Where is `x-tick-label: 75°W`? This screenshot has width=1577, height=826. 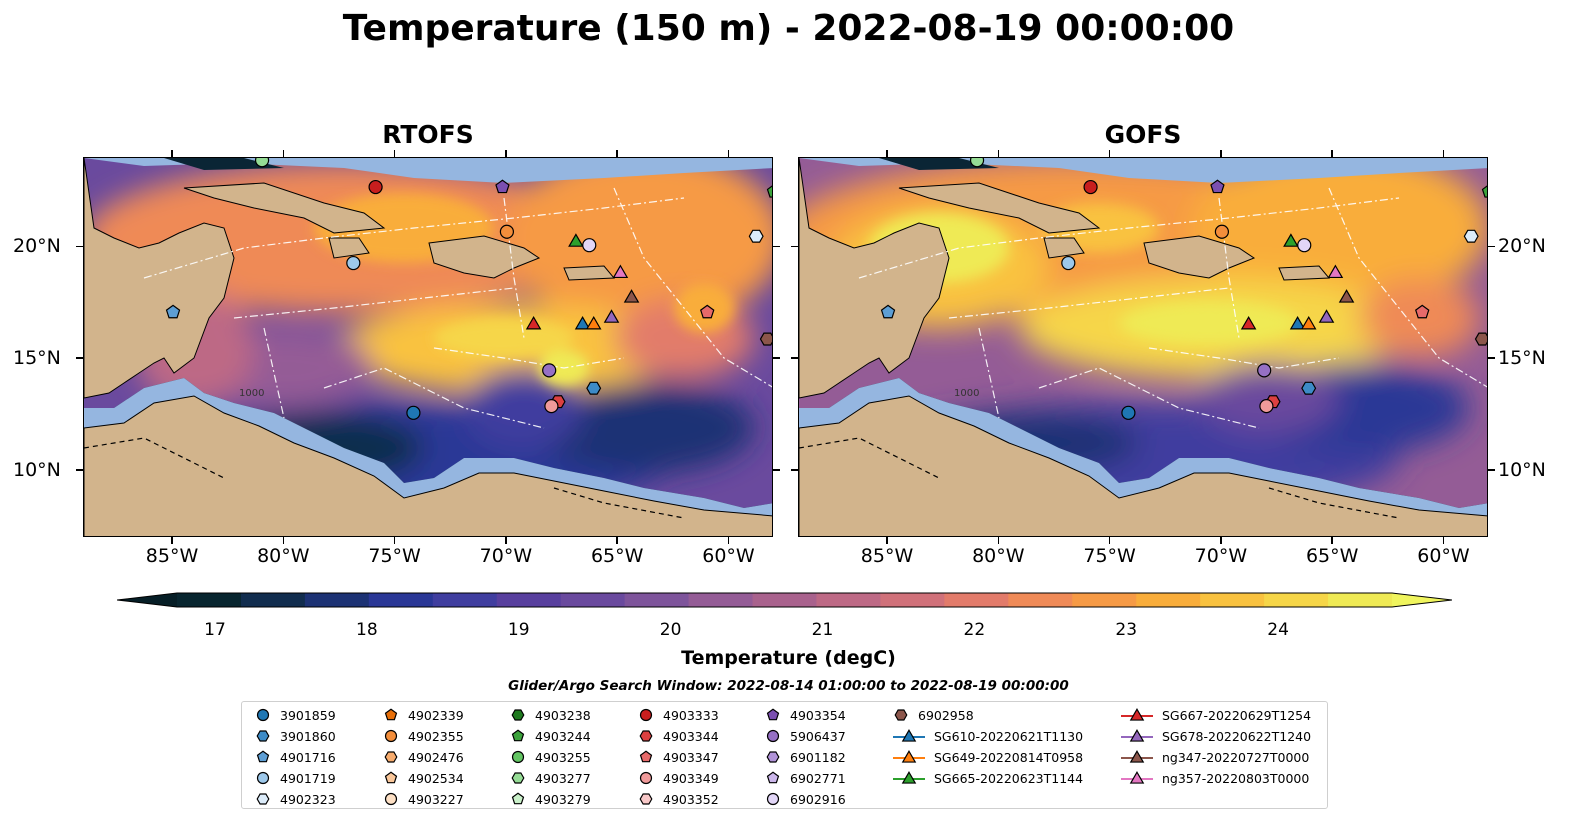
x-tick-label: 75°W is located at coordinates (394, 556).